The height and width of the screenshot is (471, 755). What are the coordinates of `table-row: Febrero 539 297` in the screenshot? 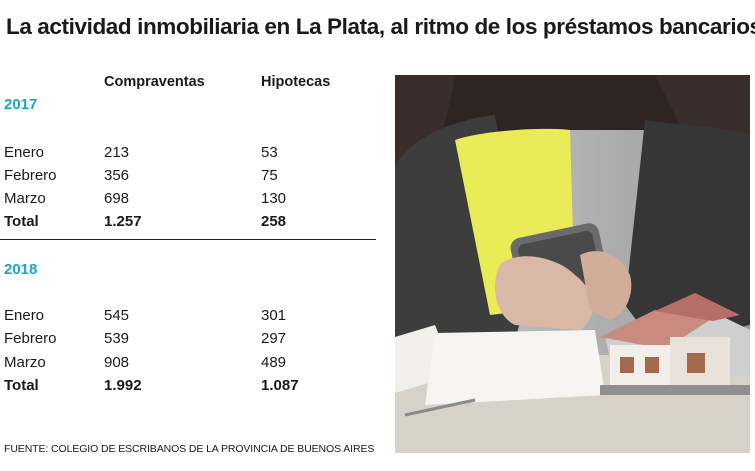 It's located at (188, 341).